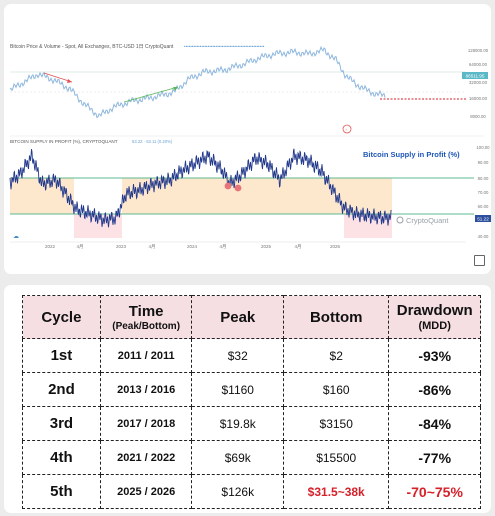 The width and height of the screenshot is (495, 516). I want to click on cell-peak: $32, so click(238, 355).